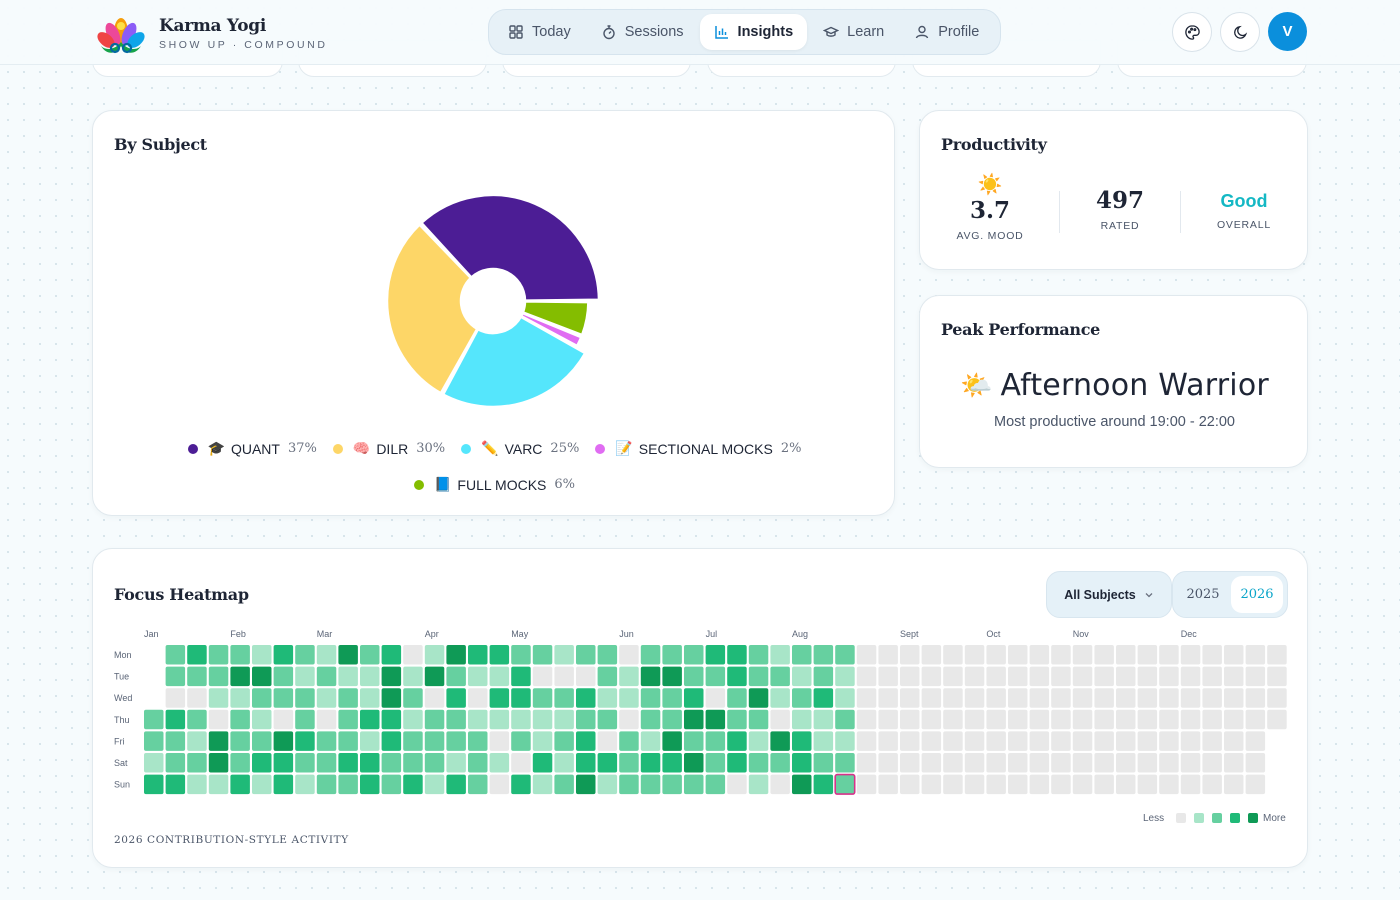  I want to click on theme-palette-button, so click(1192, 32).